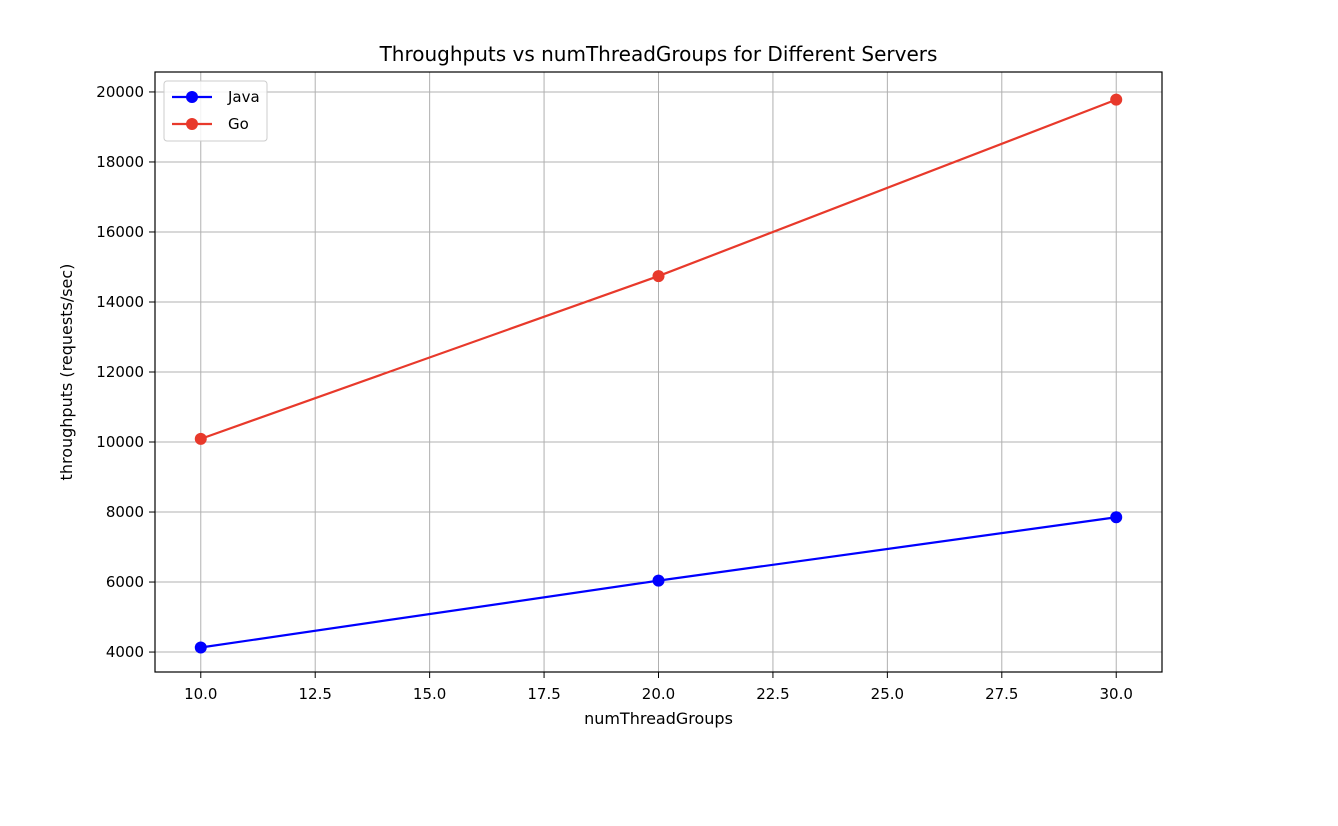 The height and width of the screenshot is (826, 1338). Describe the element at coordinates (772, 694) in the screenshot. I see `x-tick-label: 22.5` at that location.